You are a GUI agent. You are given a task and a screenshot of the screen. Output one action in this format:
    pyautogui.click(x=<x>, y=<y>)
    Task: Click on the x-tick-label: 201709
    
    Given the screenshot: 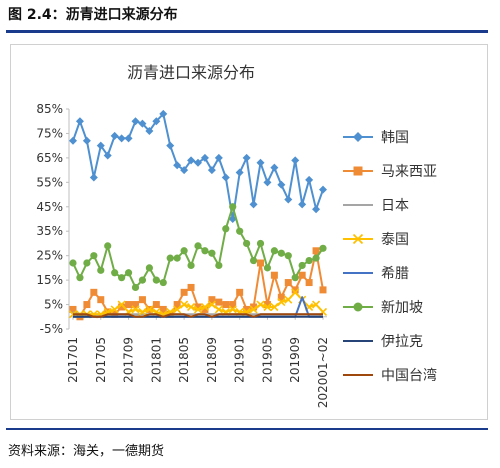 What is the action you would take?
    pyautogui.click(x=129, y=360)
    